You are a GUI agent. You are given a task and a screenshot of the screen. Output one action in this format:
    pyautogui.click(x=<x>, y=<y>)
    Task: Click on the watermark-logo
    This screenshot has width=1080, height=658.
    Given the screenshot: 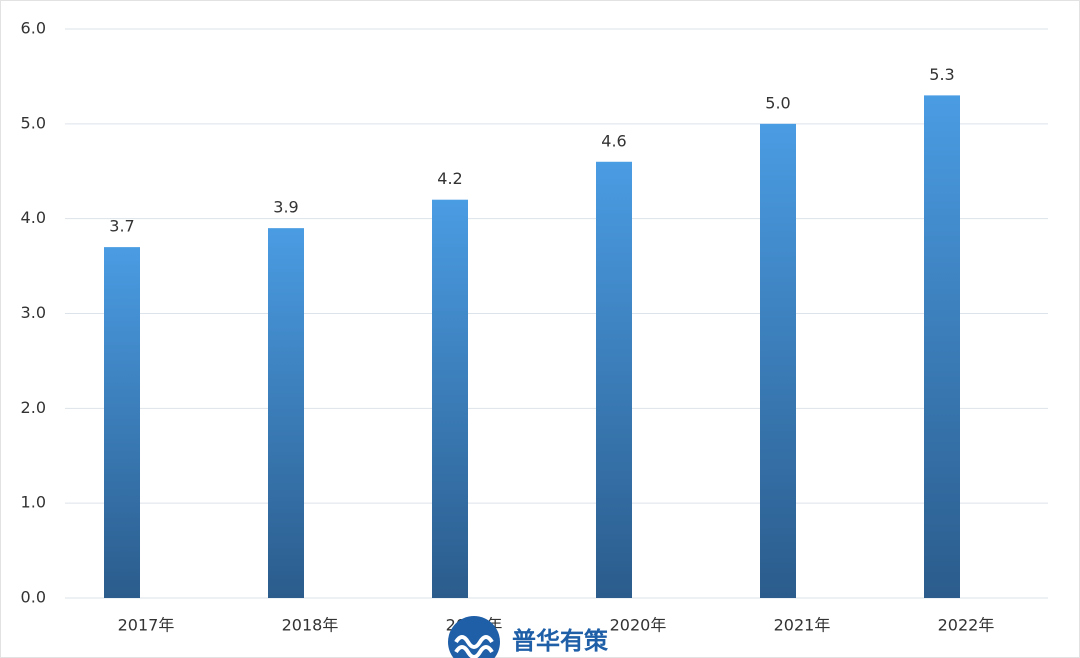 What is the action you would take?
    pyautogui.click(x=474, y=637)
    